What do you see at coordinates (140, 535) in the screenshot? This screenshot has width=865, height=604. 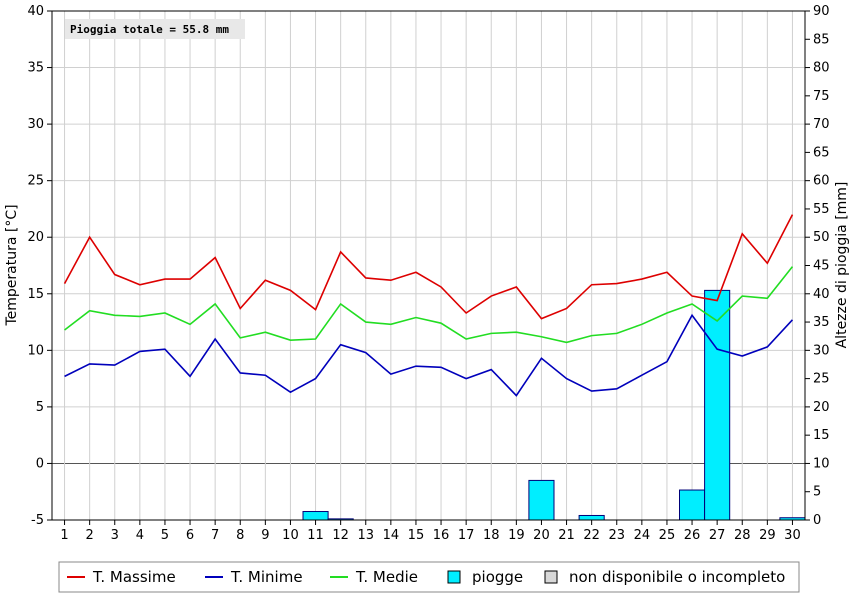 I see `x-tick-label: 4` at bounding box center [140, 535].